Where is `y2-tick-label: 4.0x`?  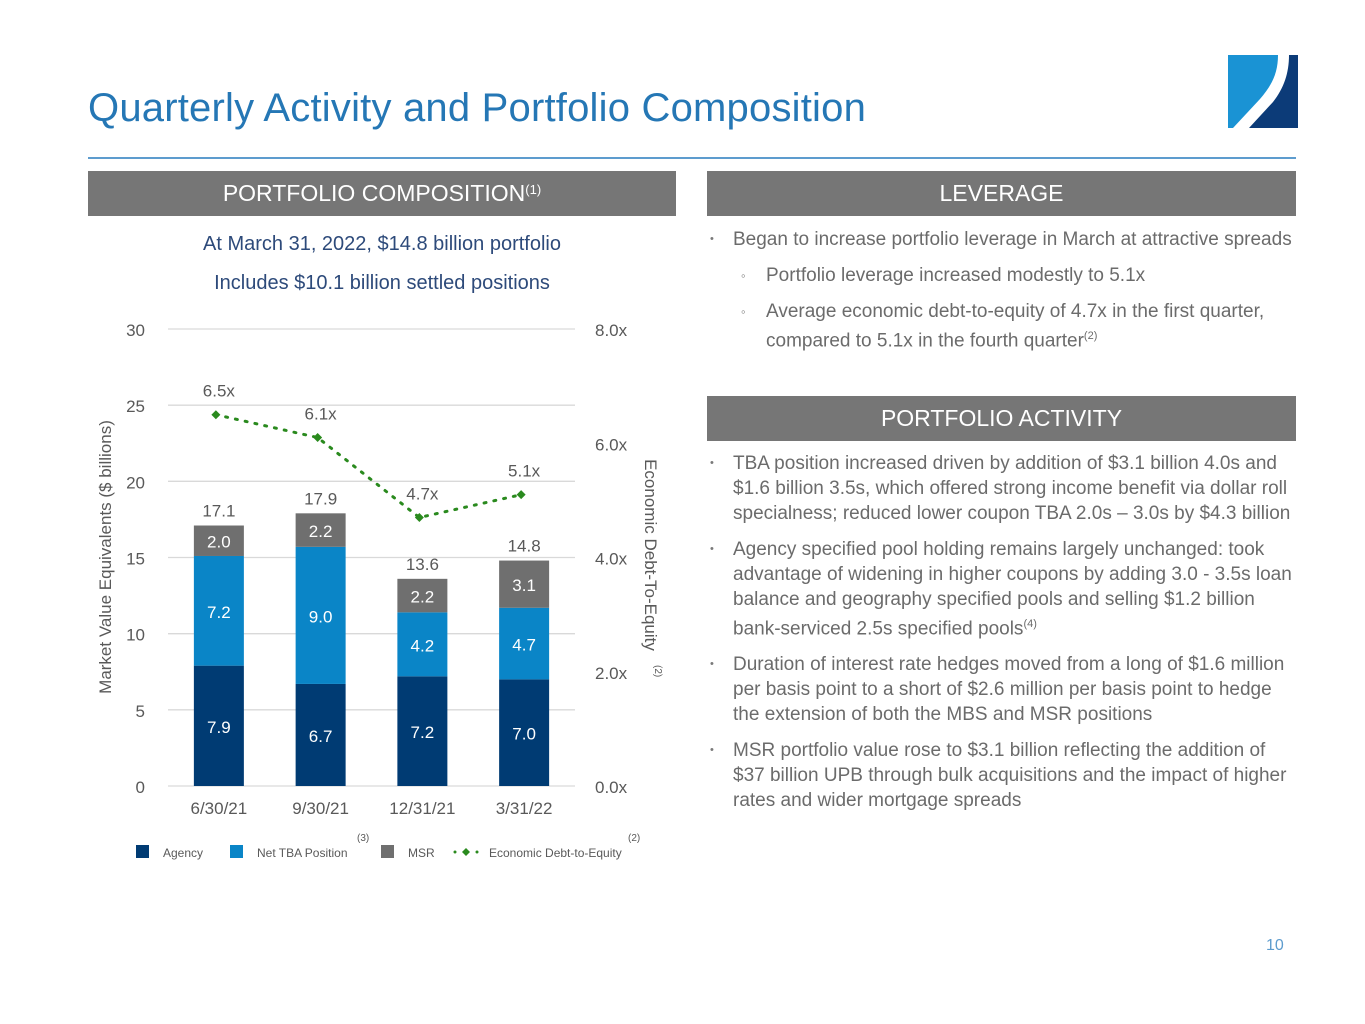 y2-tick-label: 4.0x is located at coordinates (611, 559).